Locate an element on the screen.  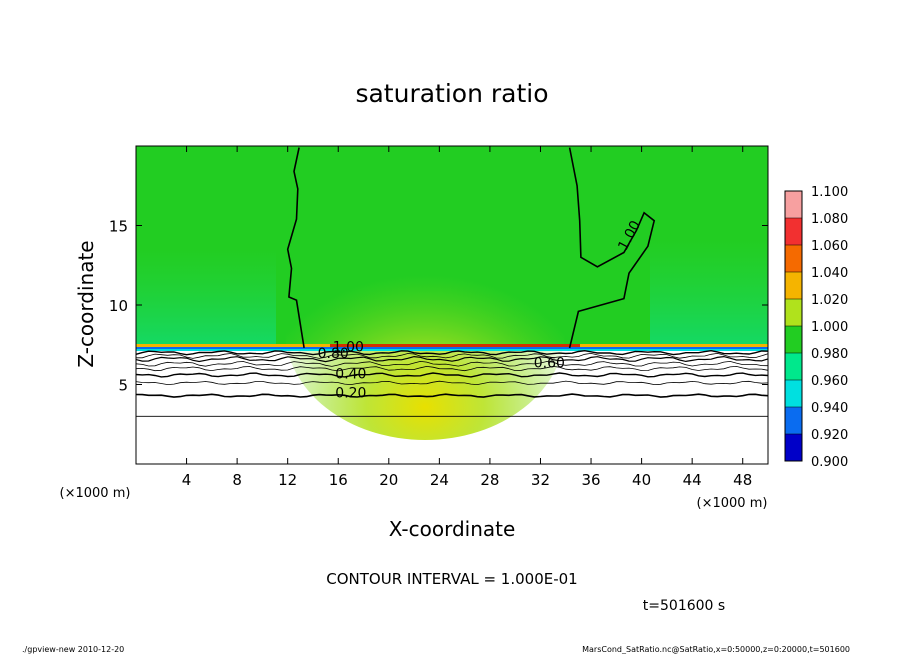
field-warm-bulge is located at coordinates (425, 330).